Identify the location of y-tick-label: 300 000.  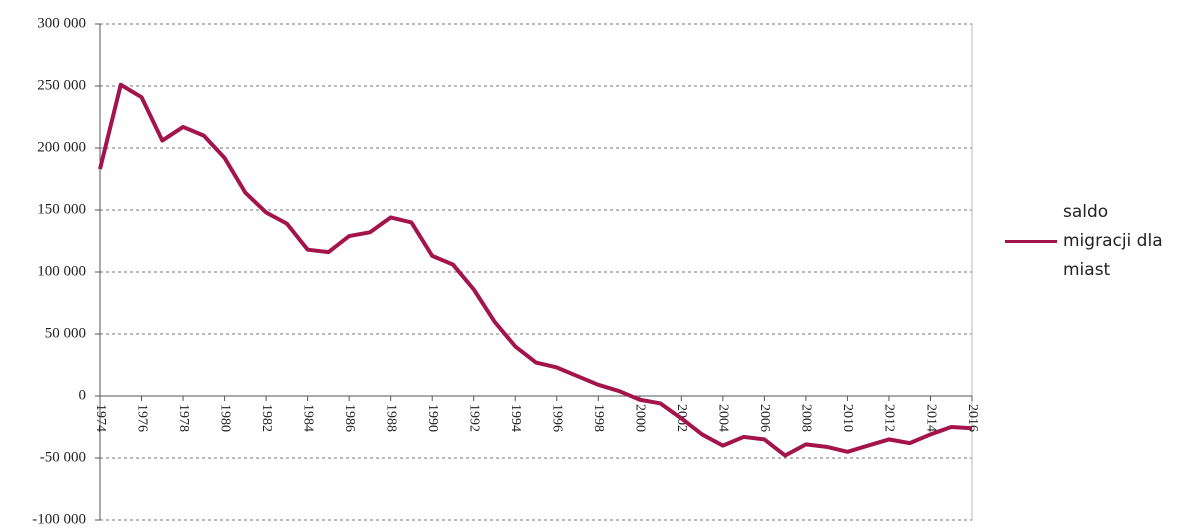
(61, 23).